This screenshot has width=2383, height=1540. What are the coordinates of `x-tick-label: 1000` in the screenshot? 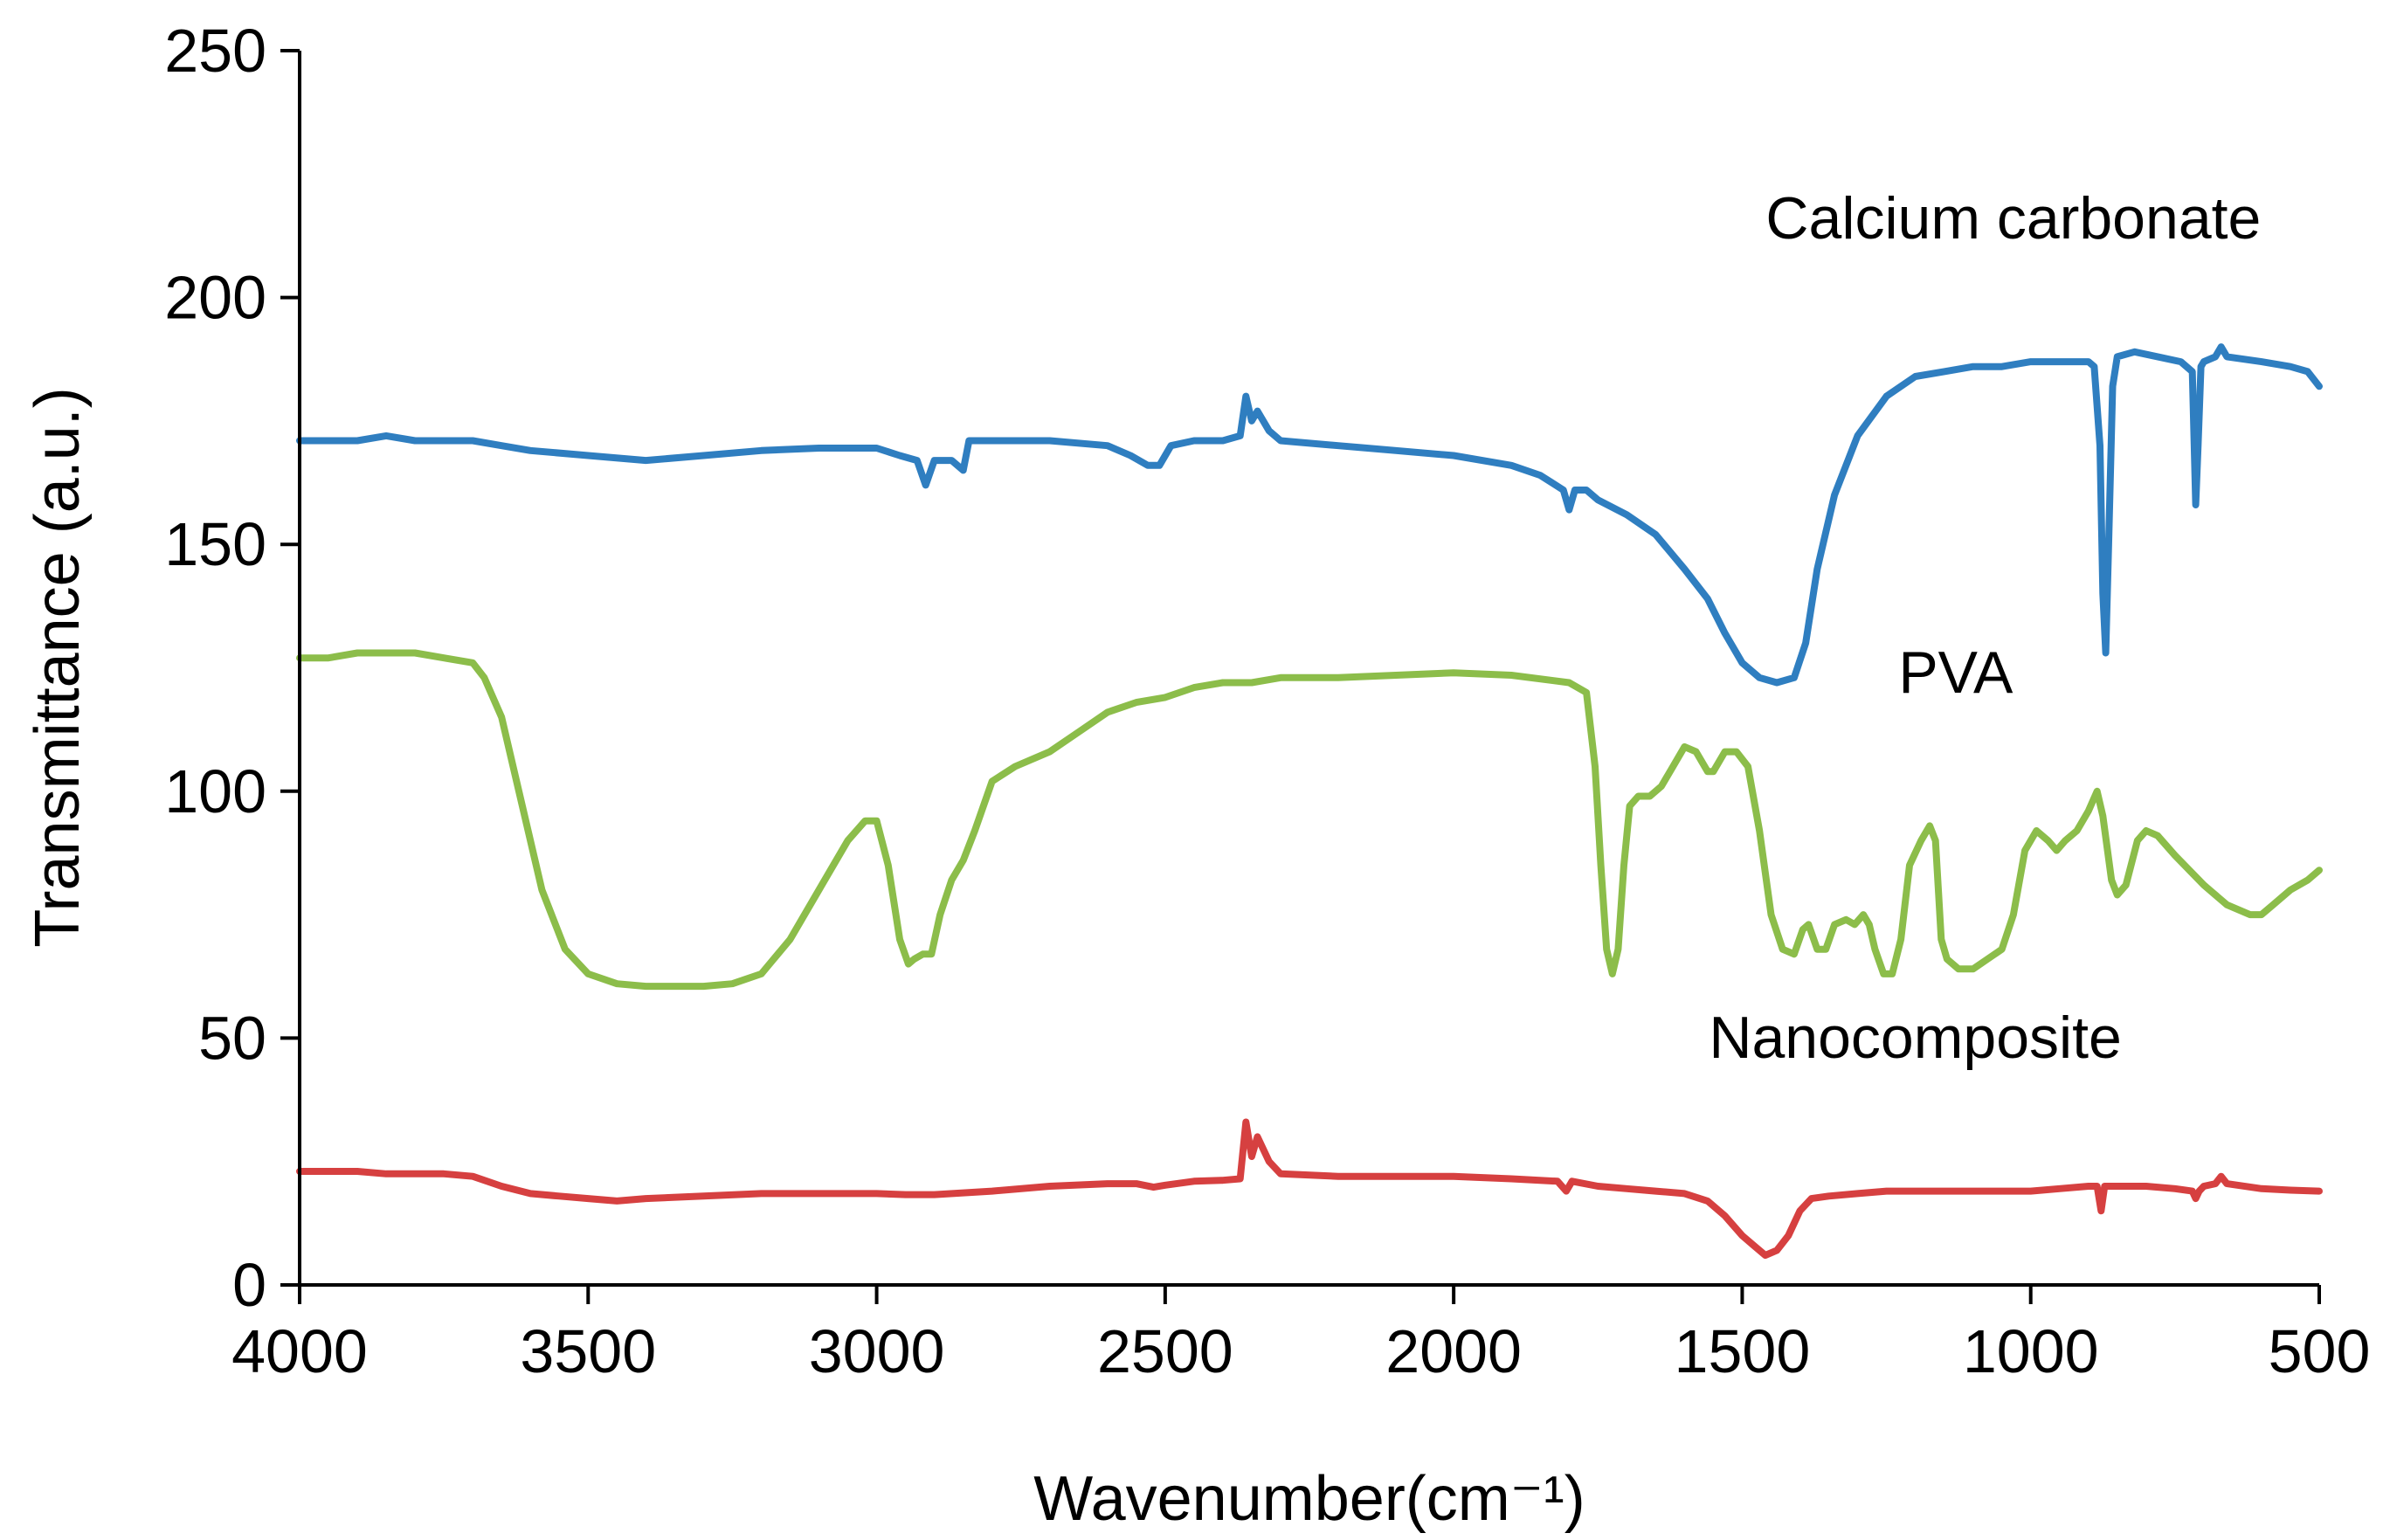 It's located at (2031, 1351).